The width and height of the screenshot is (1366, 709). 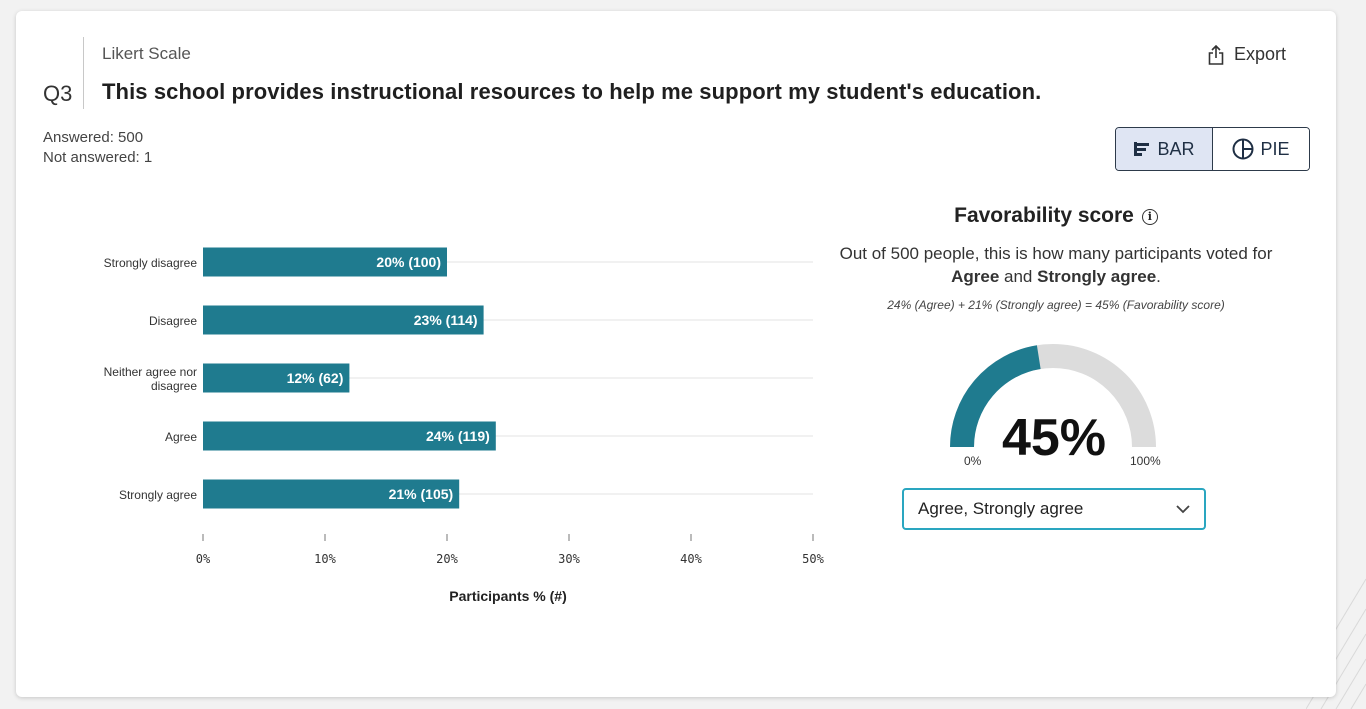 What do you see at coordinates (146, 53) in the screenshot?
I see `question-type: Likert Scale` at bounding box center [146, 53].